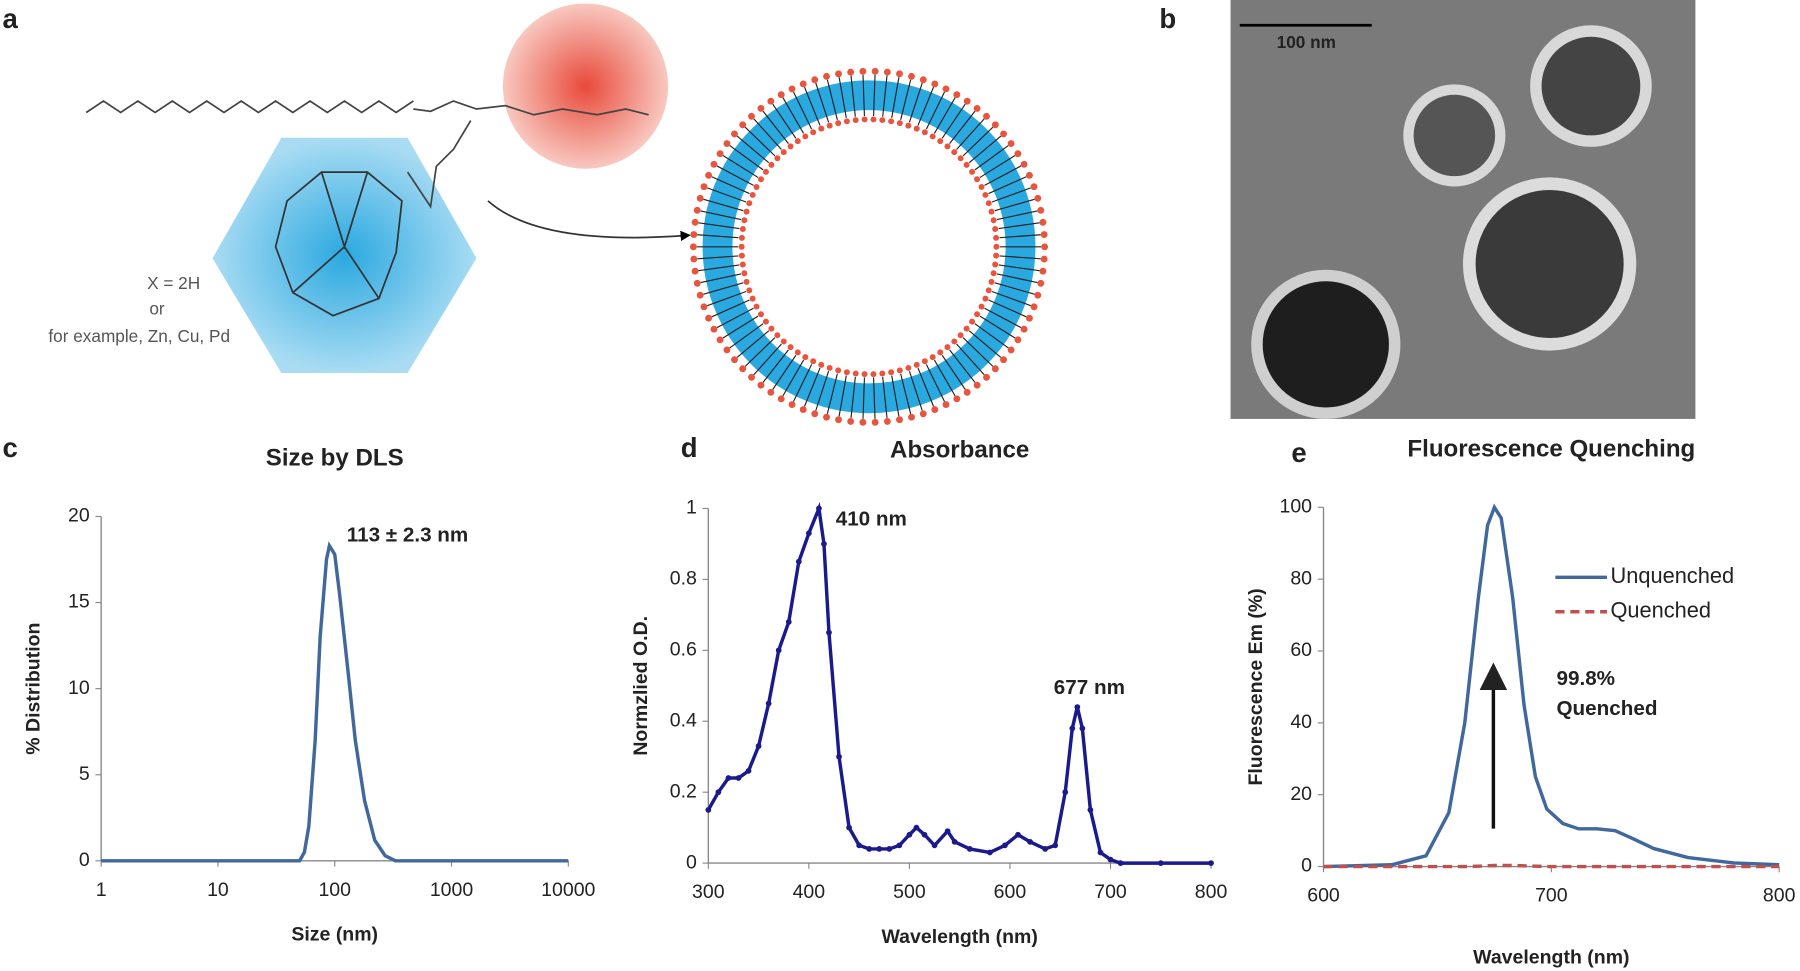  I want to click on x-tick-label: 800, so click(1779, 896).